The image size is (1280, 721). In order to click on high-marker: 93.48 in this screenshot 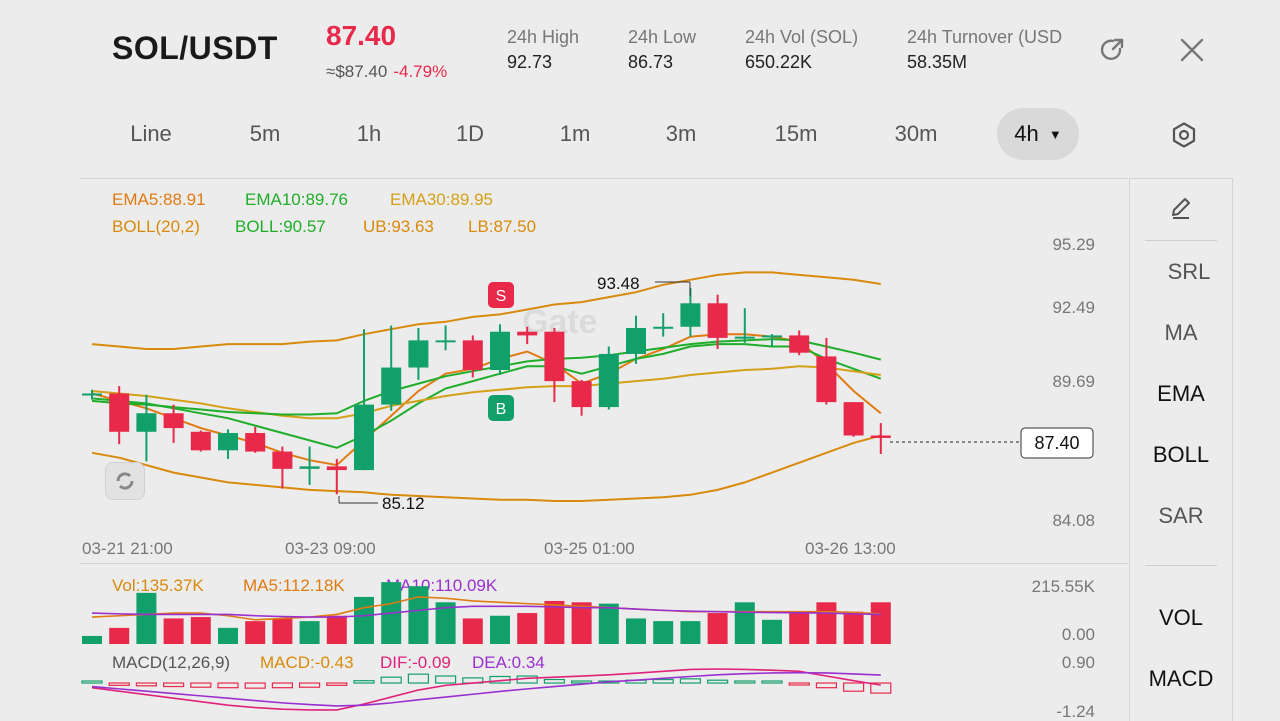, I will do `click(618, 283)`.